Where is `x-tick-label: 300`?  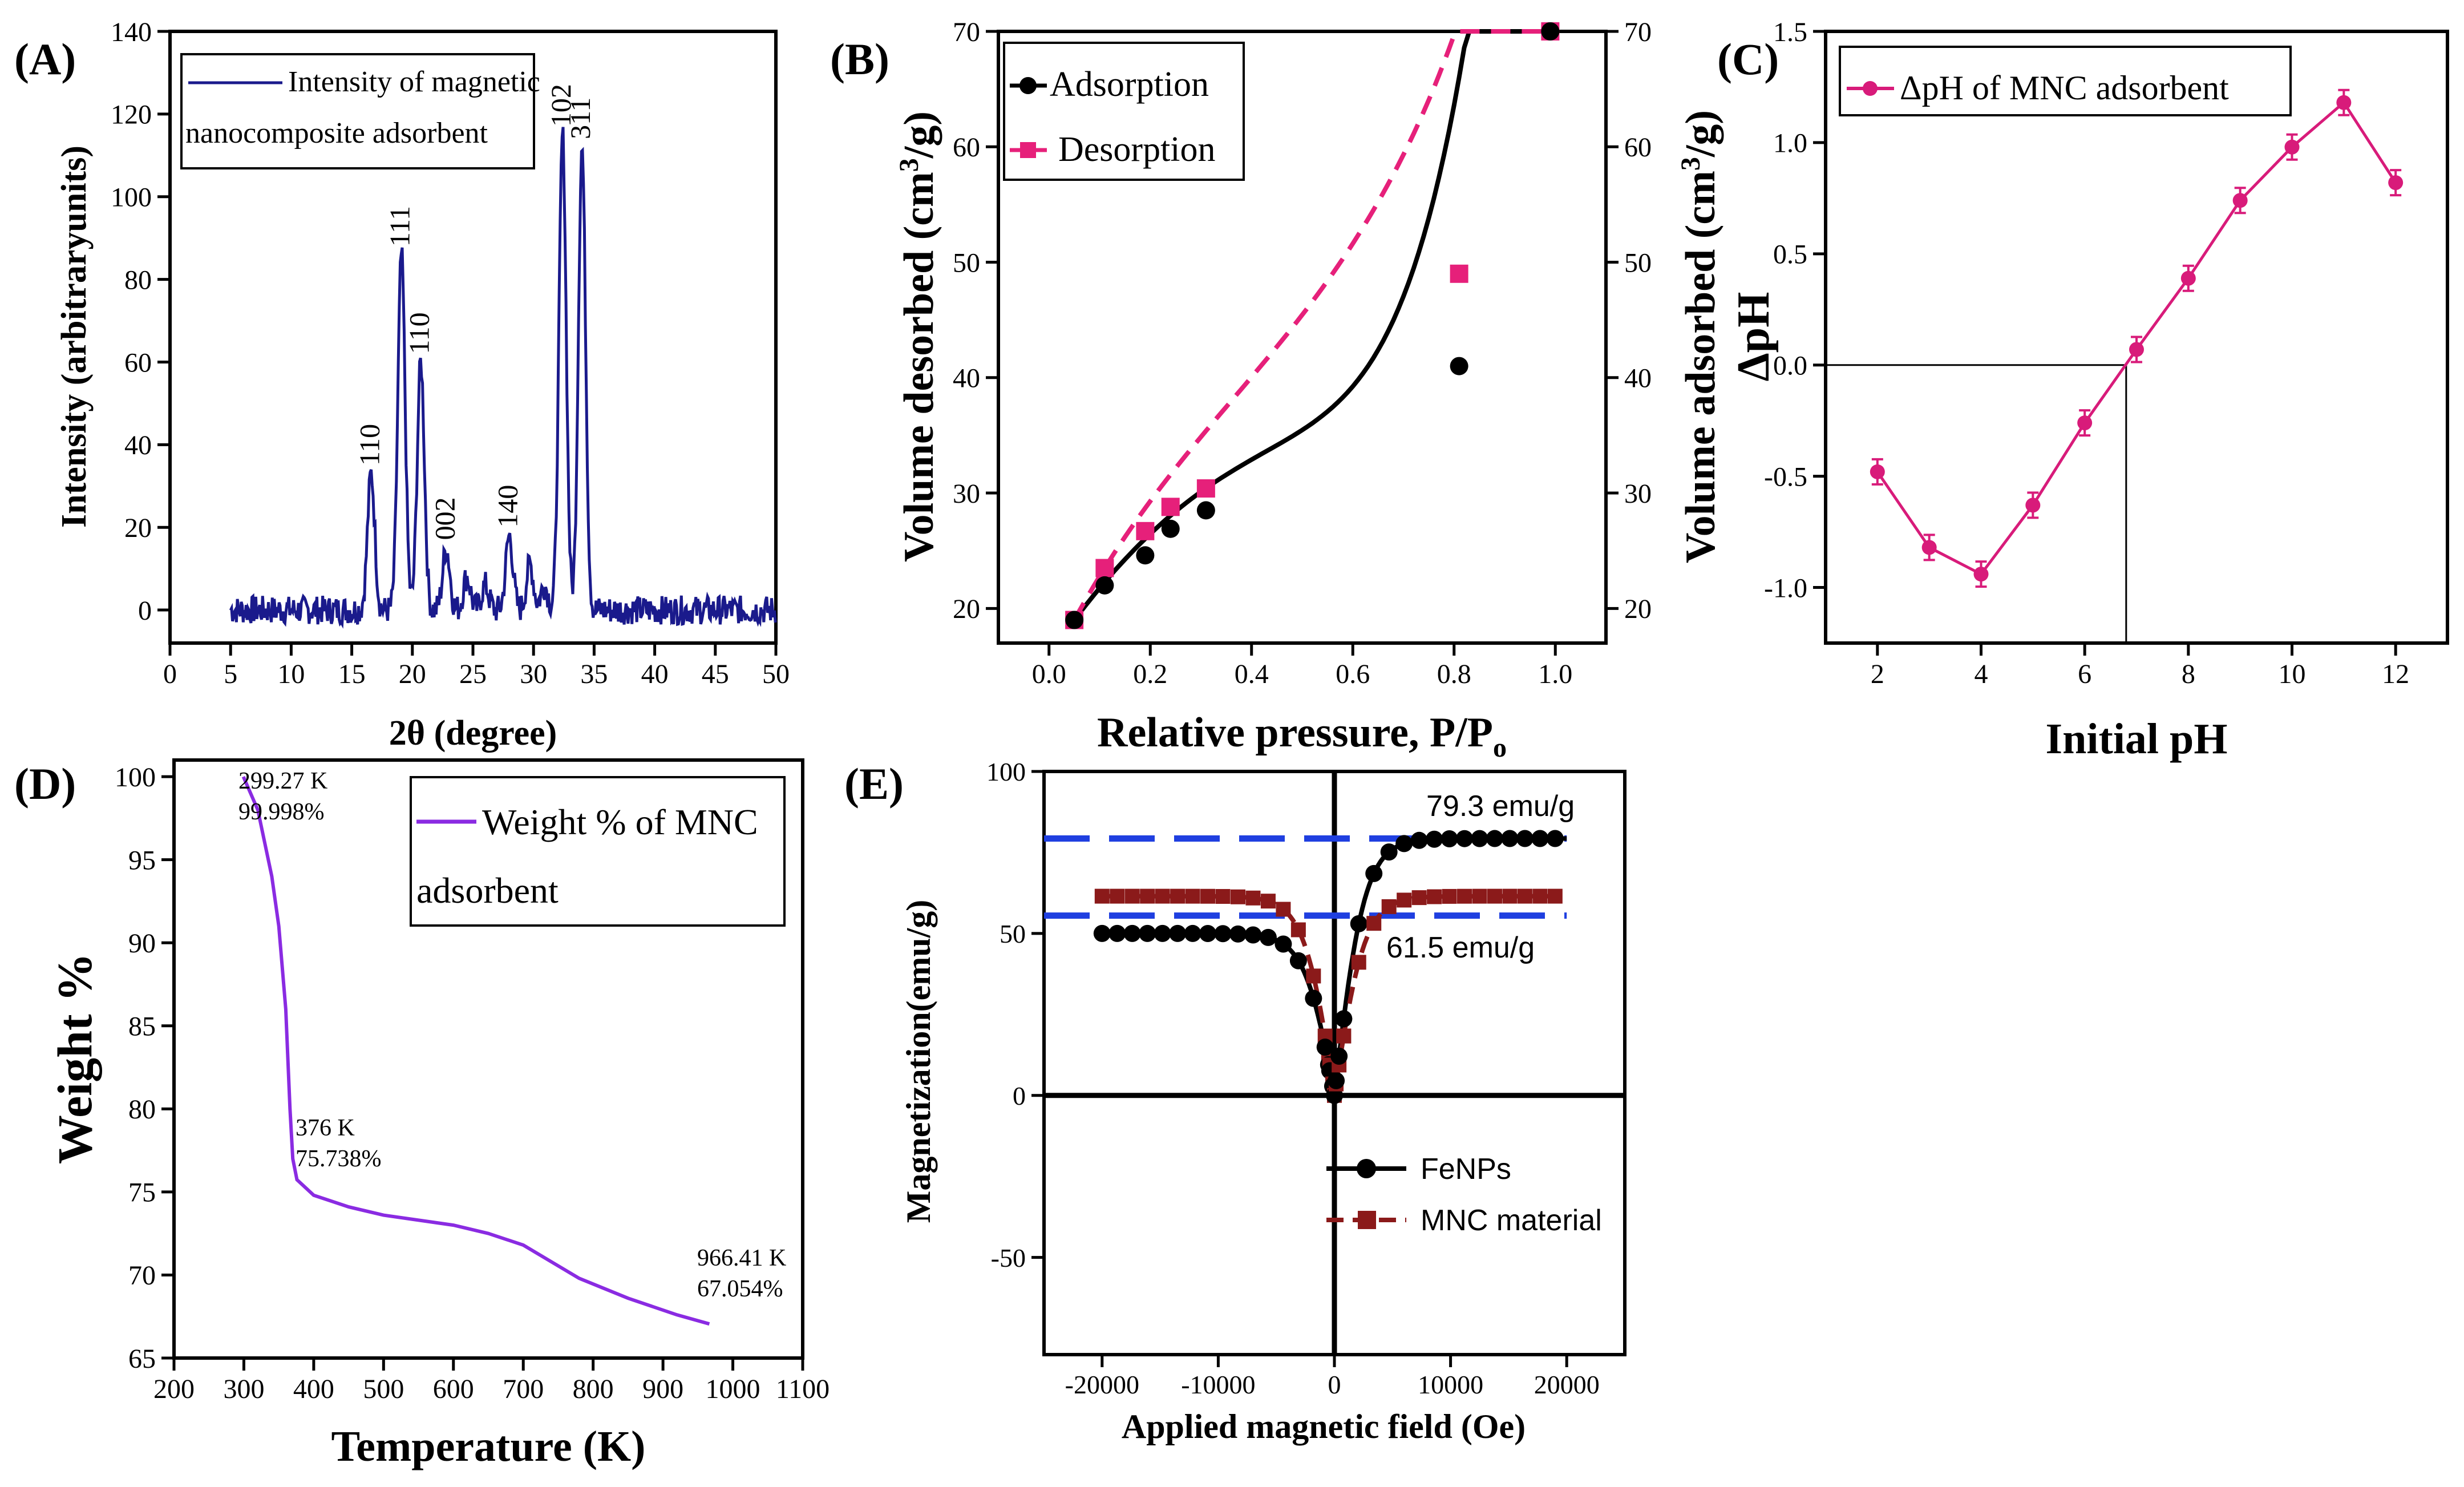
x-tick-label: 300 is located at coordinates (244, 1389).